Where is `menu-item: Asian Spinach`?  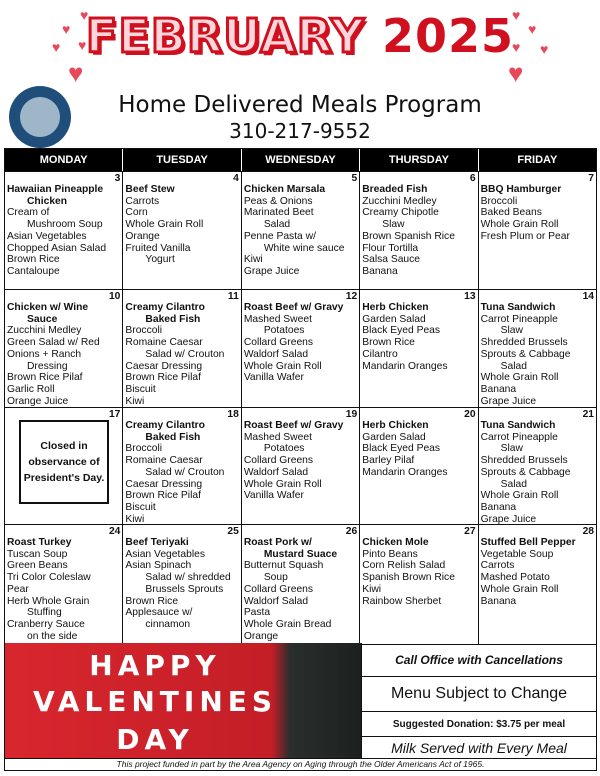 menu-item: Asian Spinach is located at coordinates (158, 566).